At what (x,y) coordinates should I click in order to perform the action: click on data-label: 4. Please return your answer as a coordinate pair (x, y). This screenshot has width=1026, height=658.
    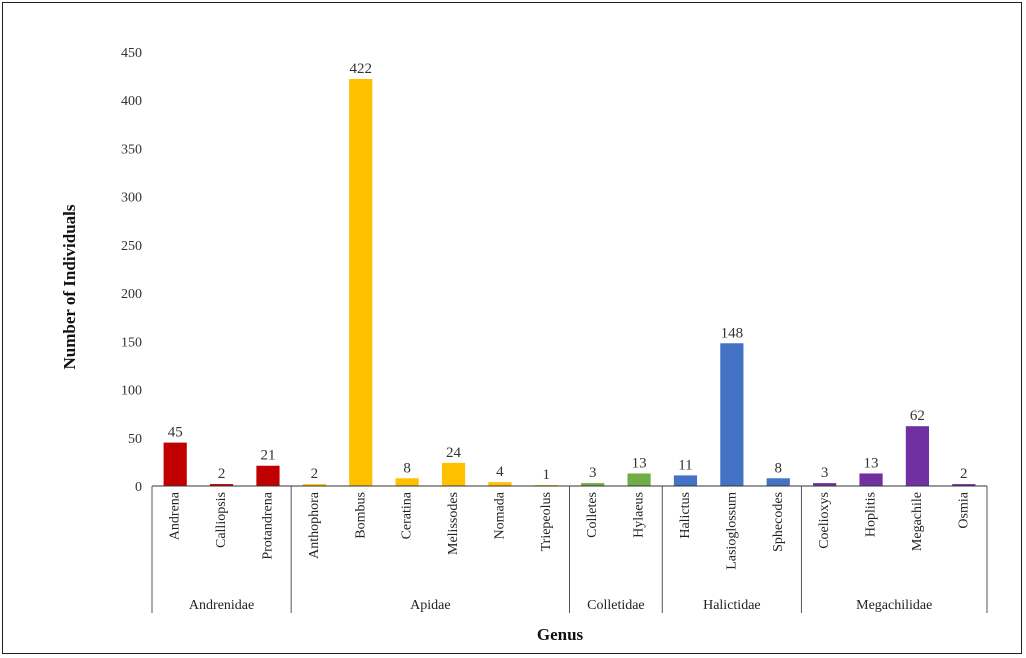
    Looking at the image, I should click on (500, 472).